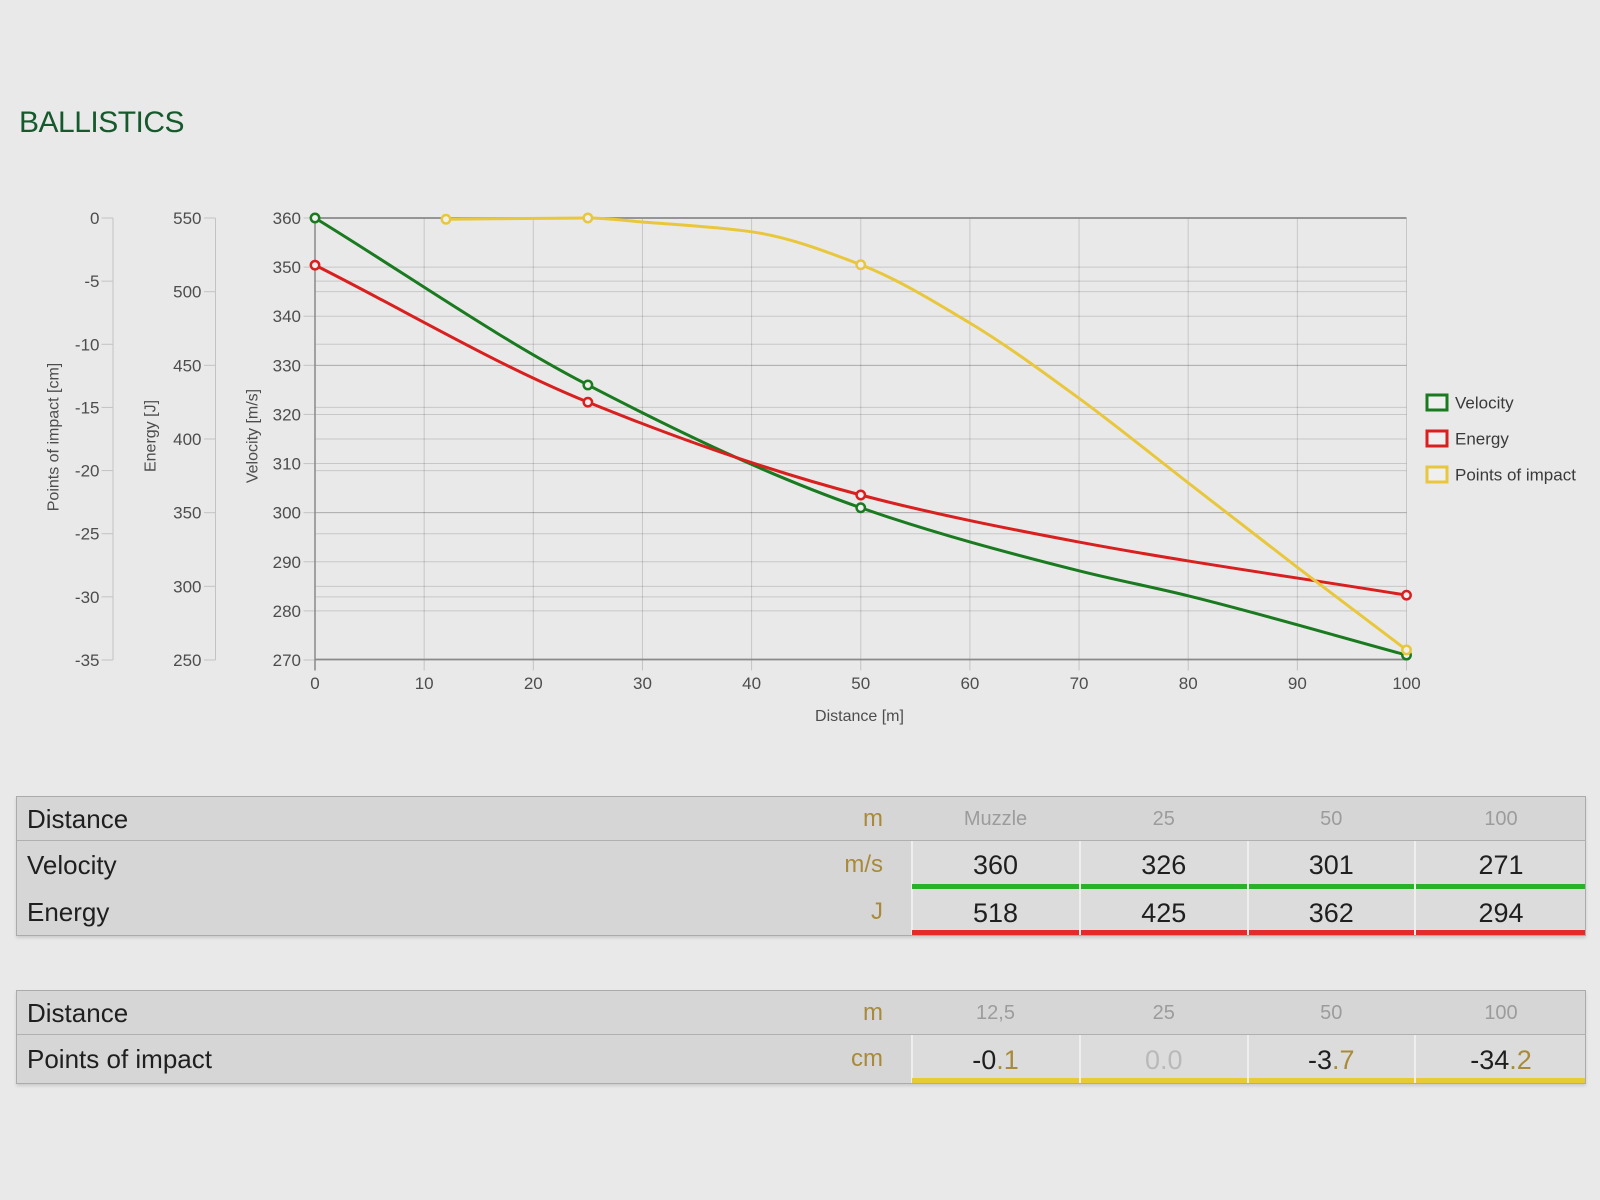 This screenshot has height=1200, width=1600. What do you see at coordinates (87, 471) in the screenshot?
I see `svg-text: -20` at bounding box center [87, 471].